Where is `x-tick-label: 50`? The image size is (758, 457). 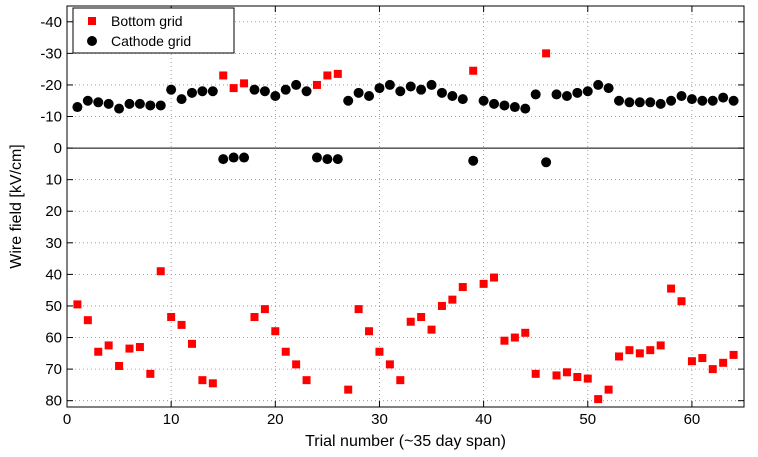 x-tick-label: 50 is located at coordinates (587, 419).